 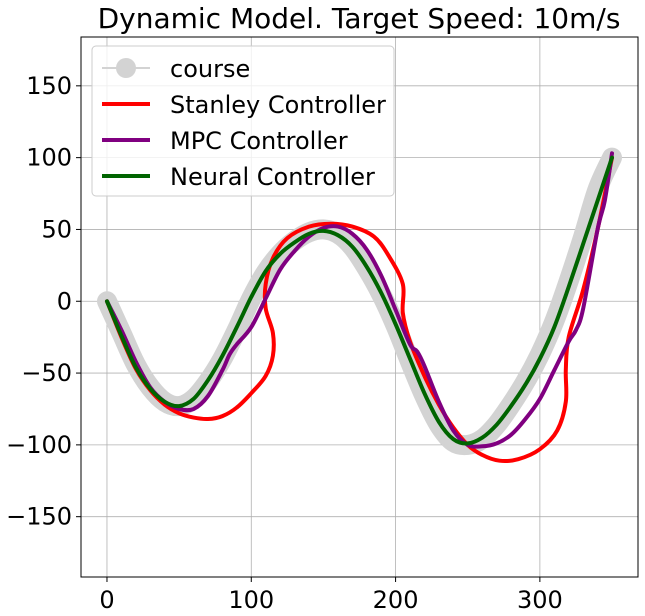 I want to click on y-tick-label: 0, so click(x=64, y=301).